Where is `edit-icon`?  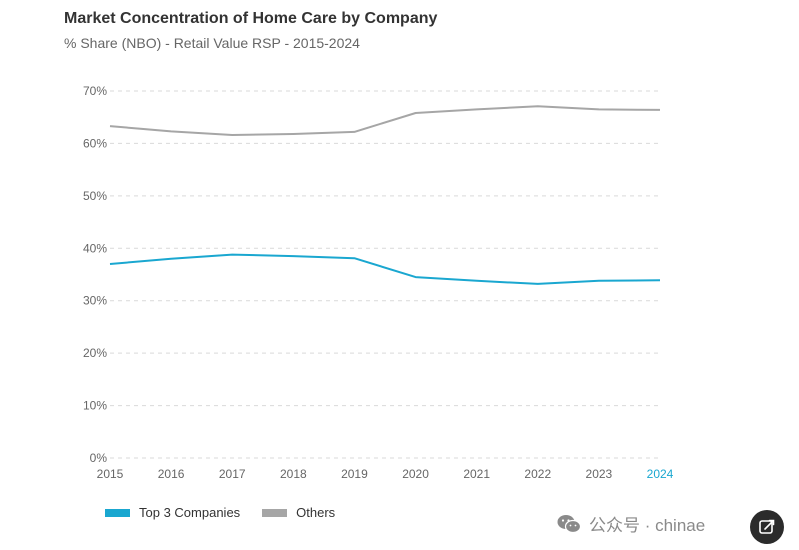
edit-icon is located at coordinates (767, 526).